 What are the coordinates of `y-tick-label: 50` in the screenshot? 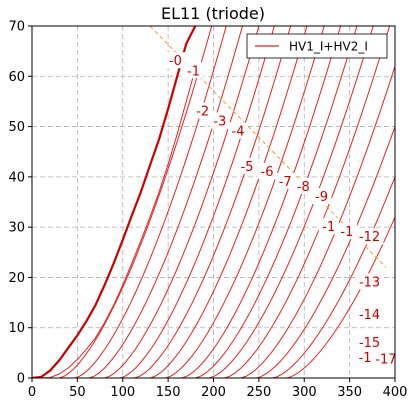 It's located at (16, 127).